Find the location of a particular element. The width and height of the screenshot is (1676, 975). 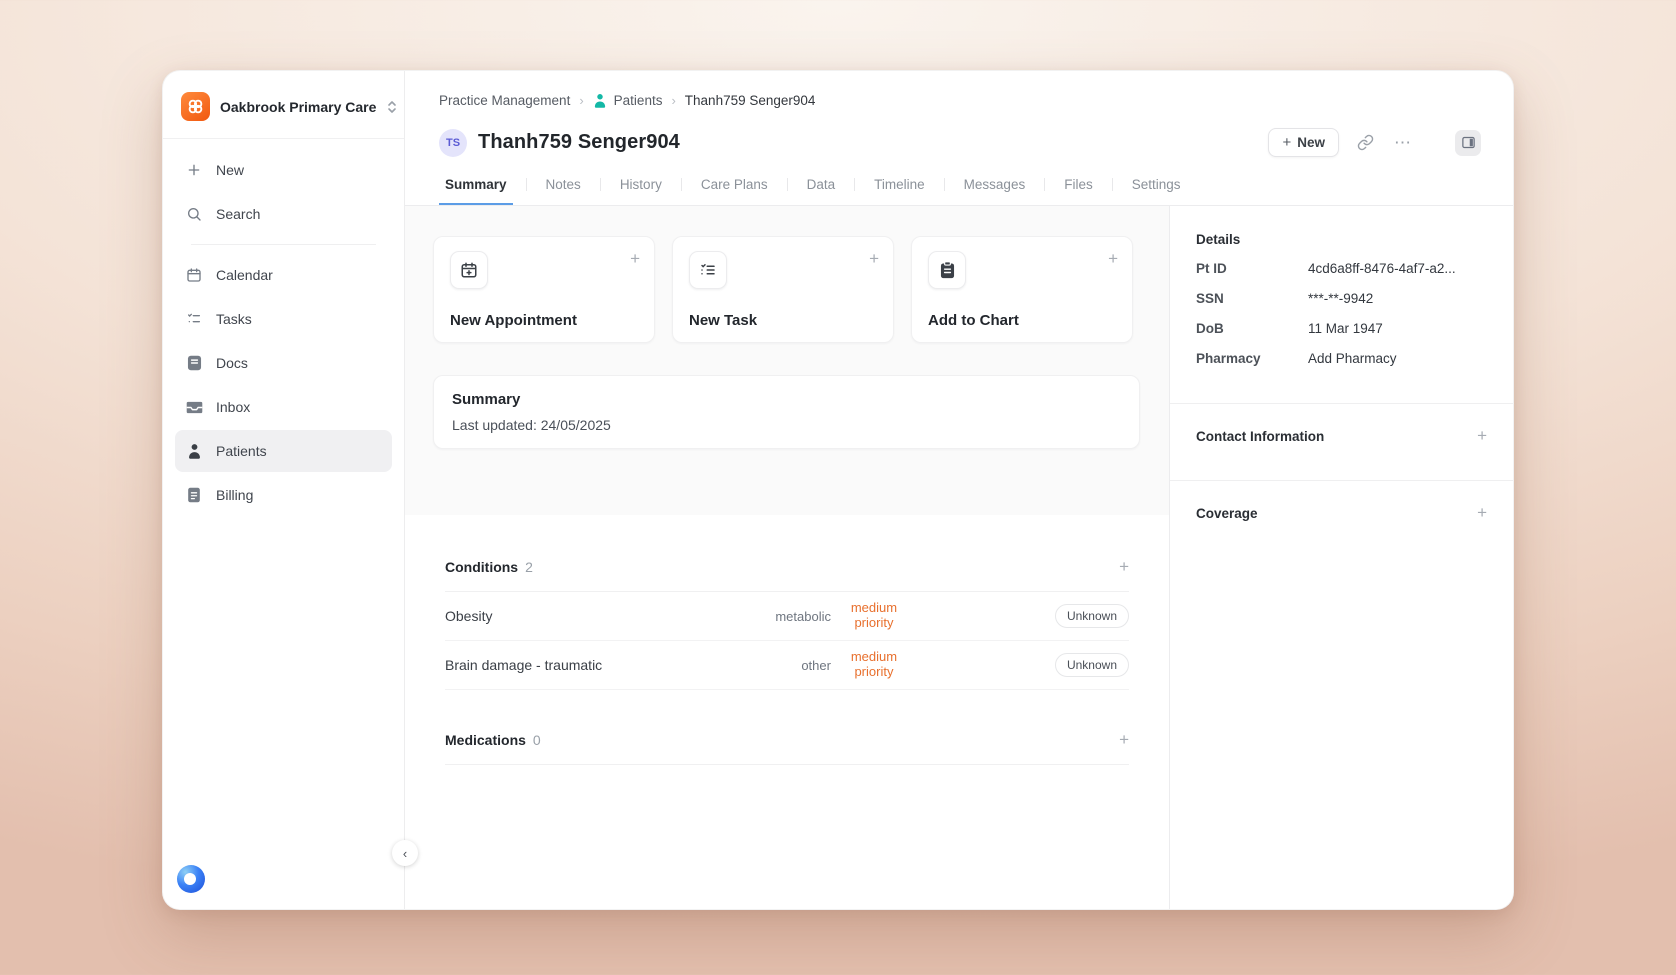

sidebar: Oakbrook Primary Care New Search is located at coordinates (284, 490).